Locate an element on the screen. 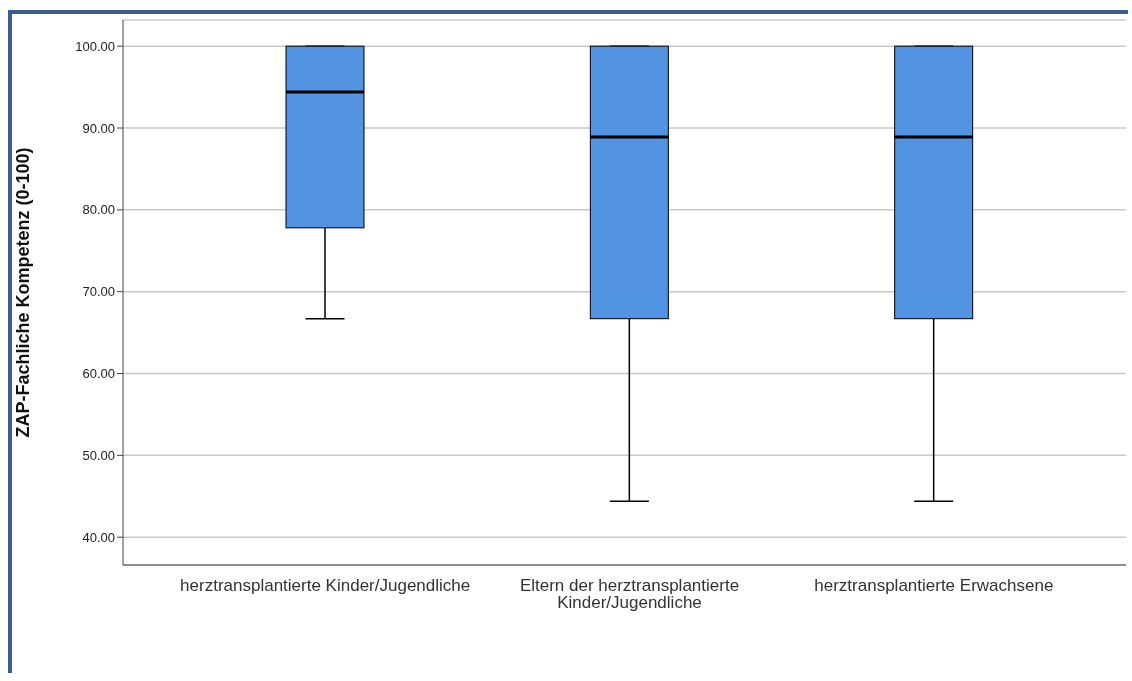 The height and width of the screenshot is (681, 1132). x-tick-label: Eltern der herztransplantierte Kinder/Jugendliche is located at coordinates (629, 594).